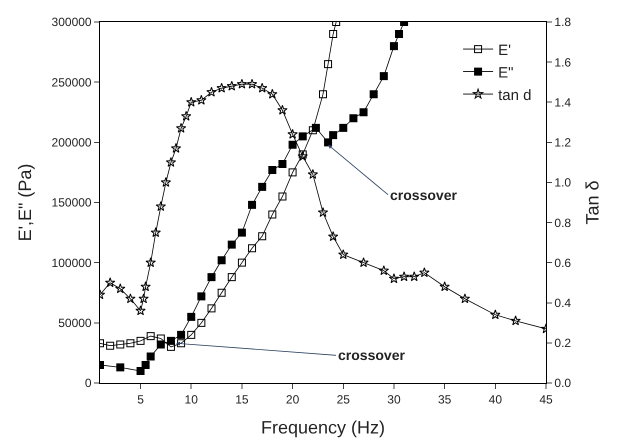  Describe the element at coordinates (563, 303) in the screenshot. I see `y2-tick-label: 0.4` at that location.